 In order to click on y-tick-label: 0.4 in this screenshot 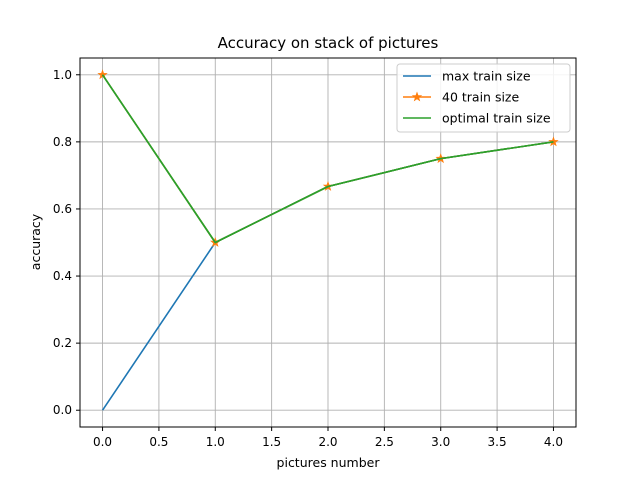, I will do `click(62, 276)`.